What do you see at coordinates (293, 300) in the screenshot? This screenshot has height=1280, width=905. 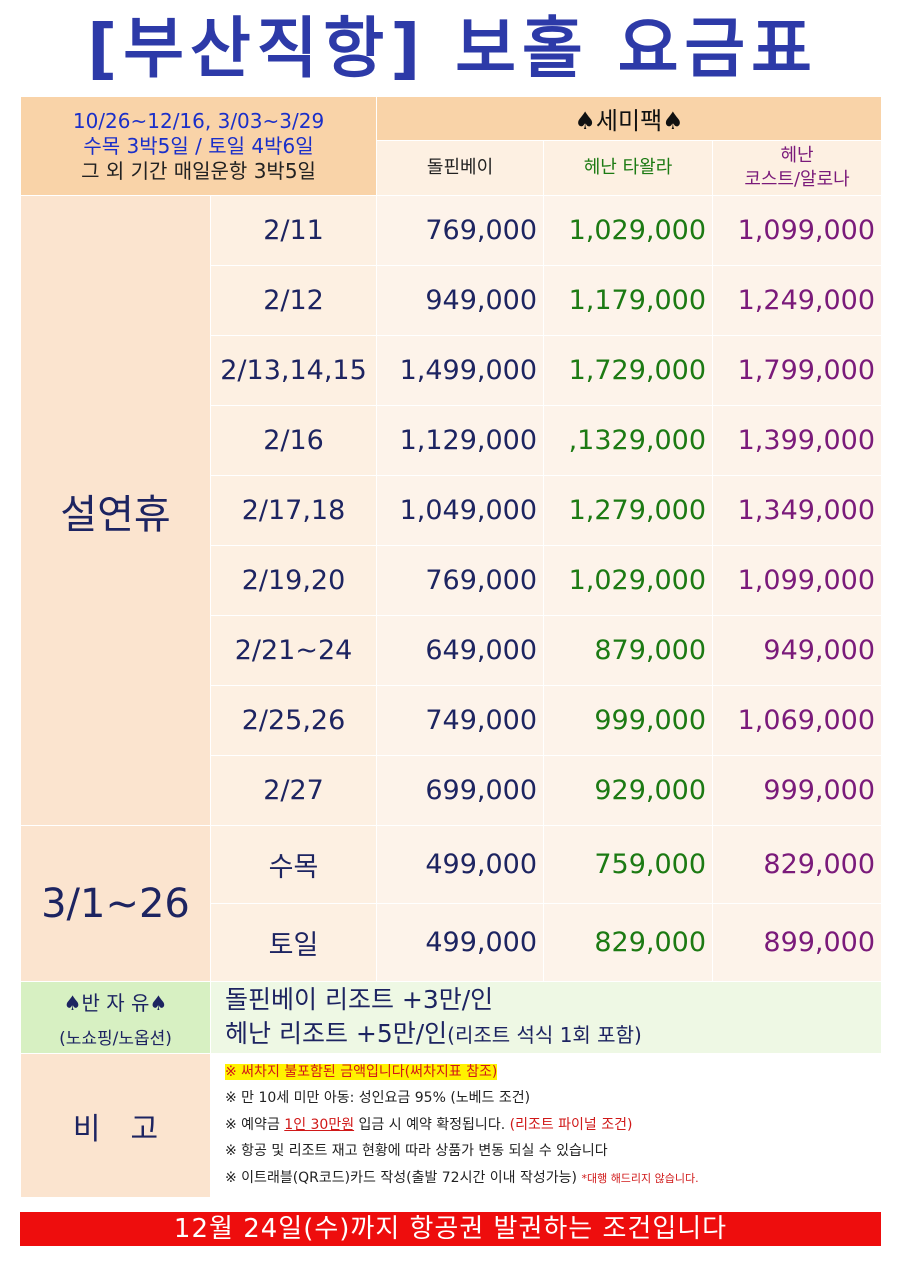 I see `date-cell: 2/12` at bounding box center [293, 300].